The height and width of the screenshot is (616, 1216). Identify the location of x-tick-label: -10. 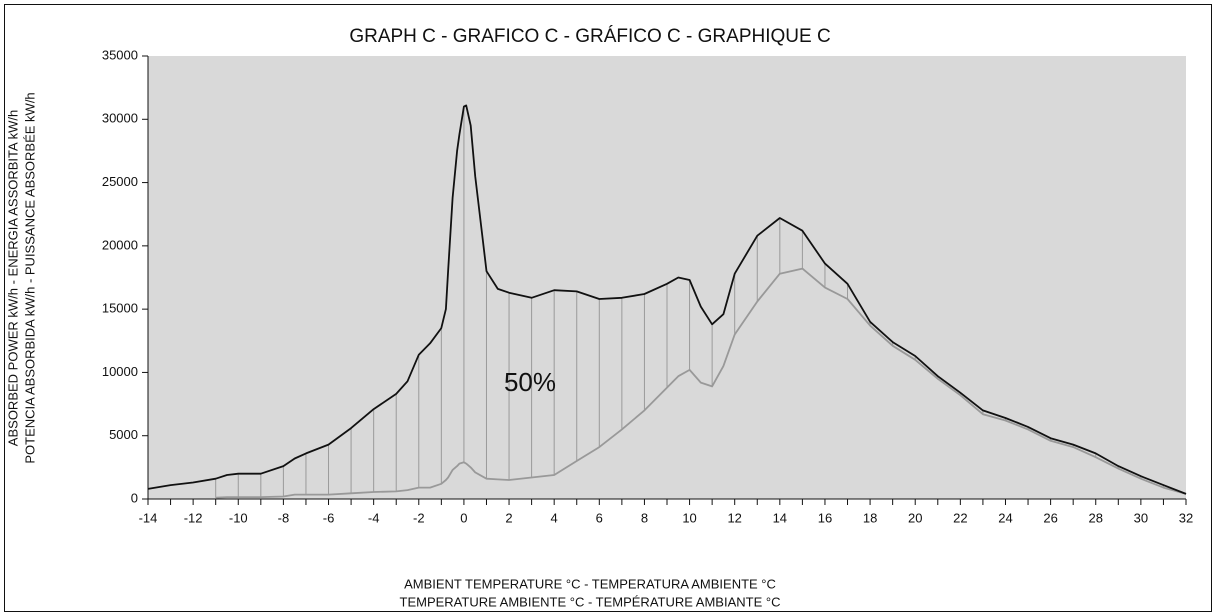
(238, 517).